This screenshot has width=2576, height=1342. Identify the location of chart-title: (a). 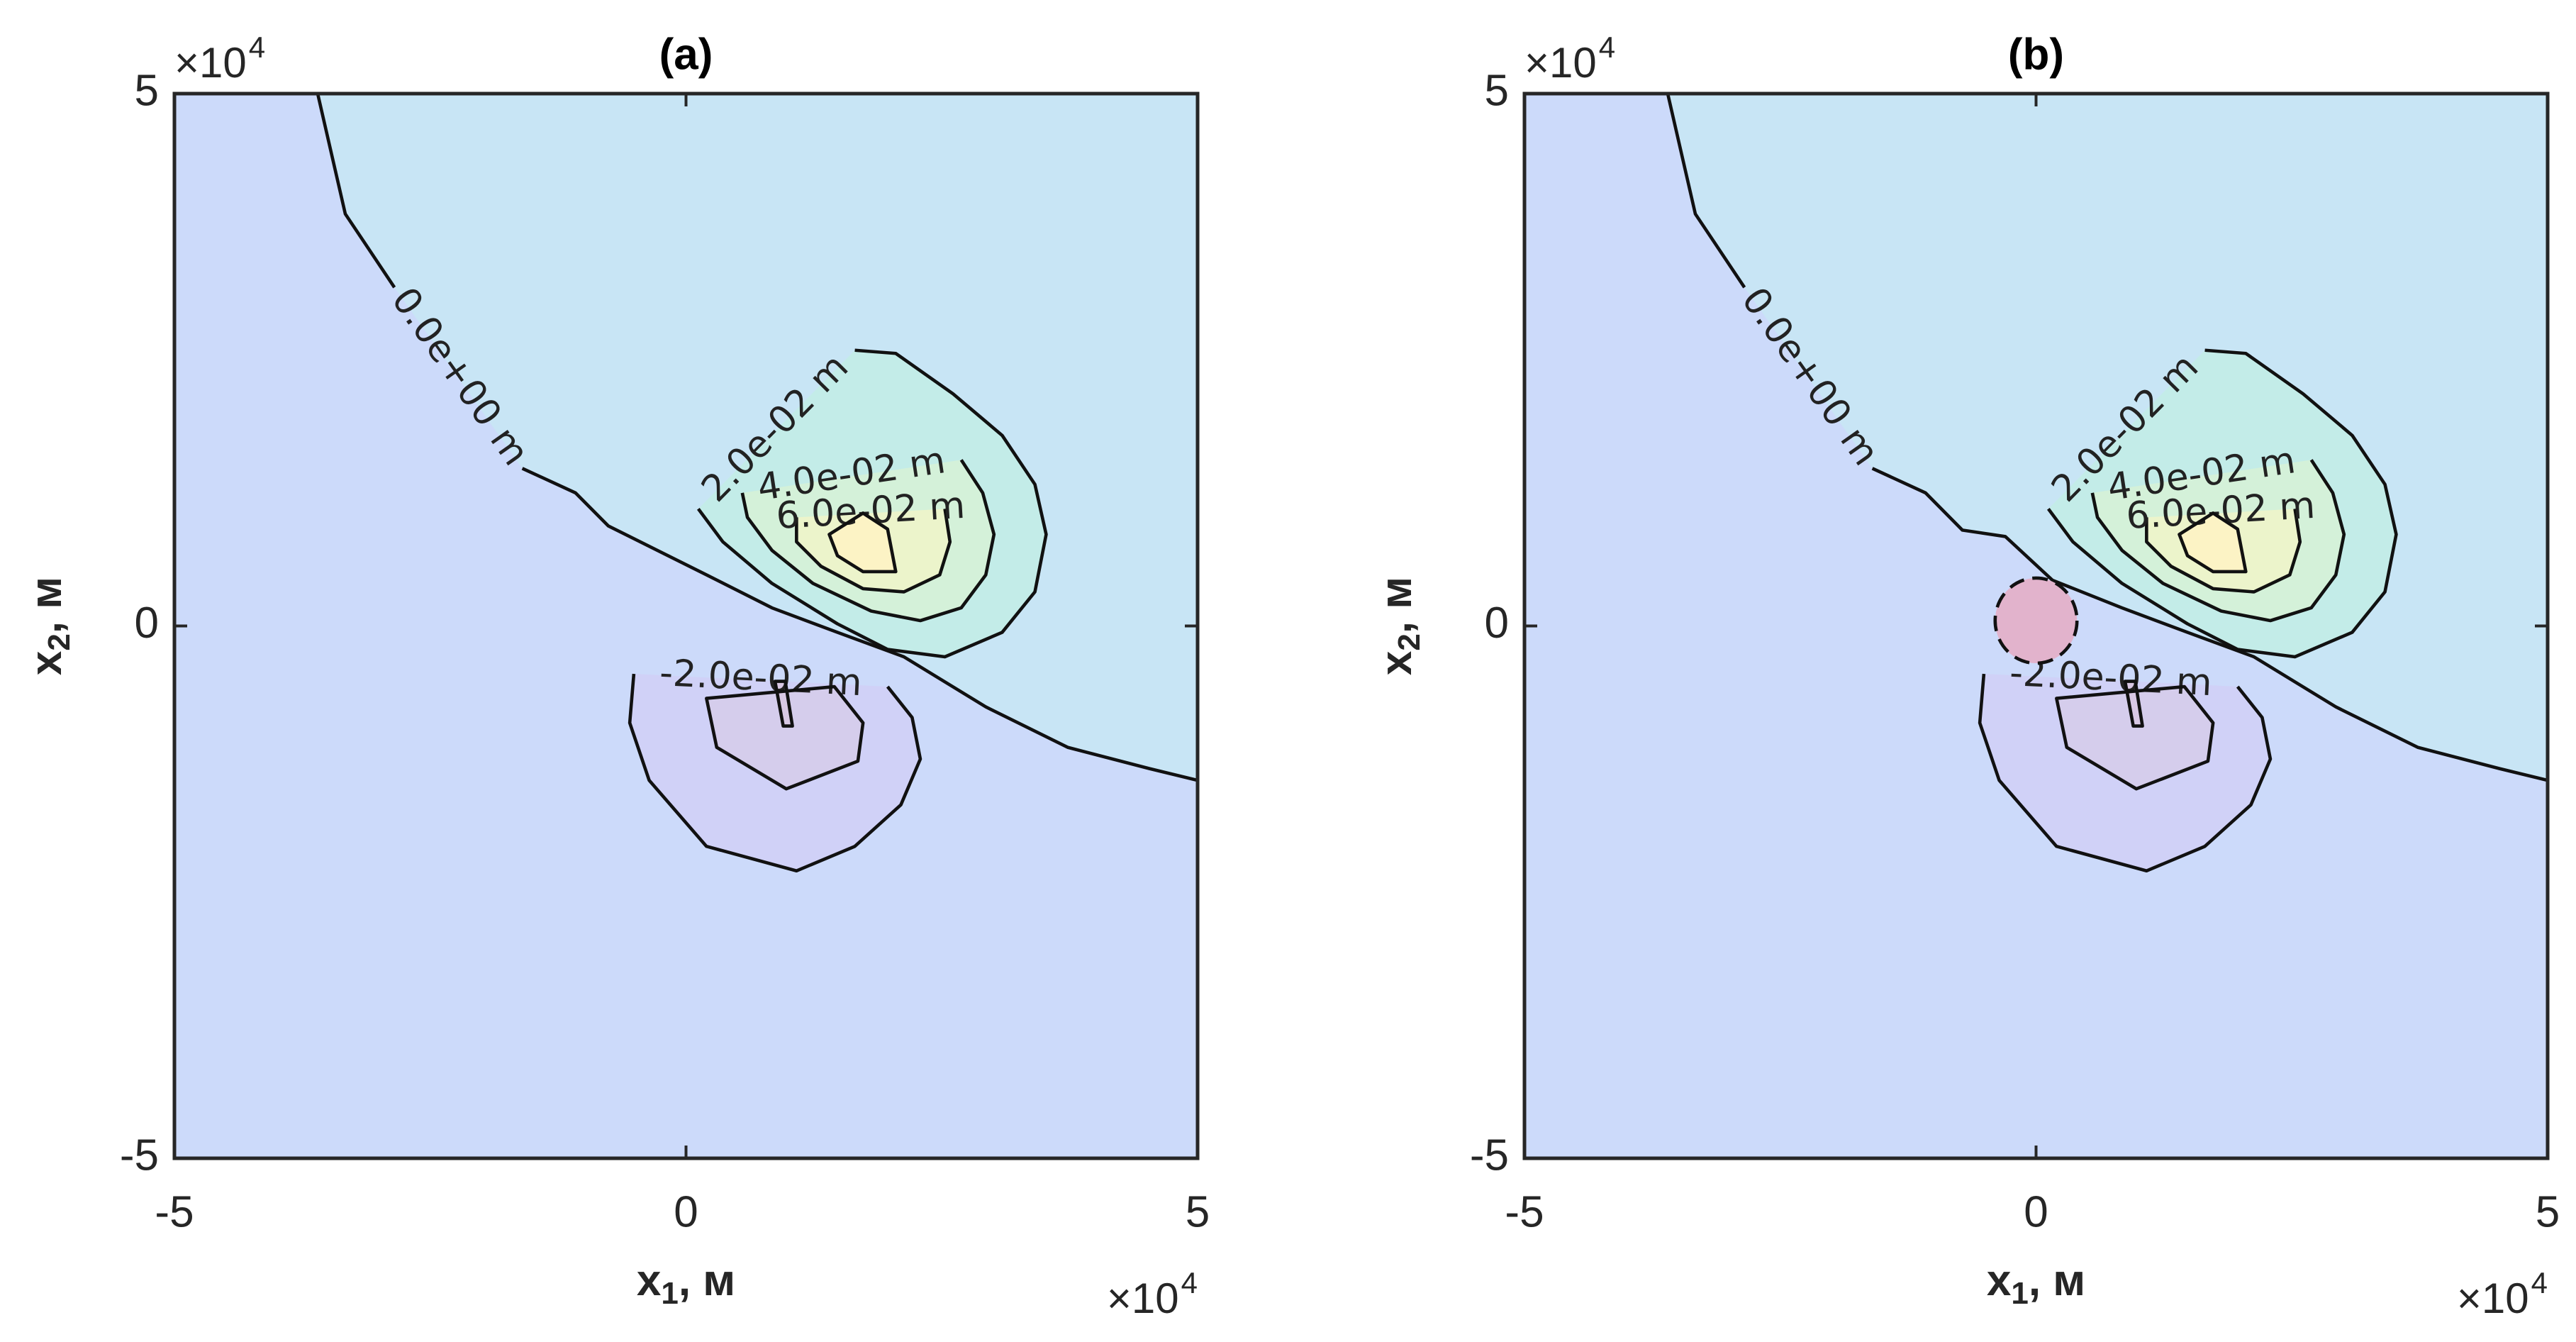
(686, 55).